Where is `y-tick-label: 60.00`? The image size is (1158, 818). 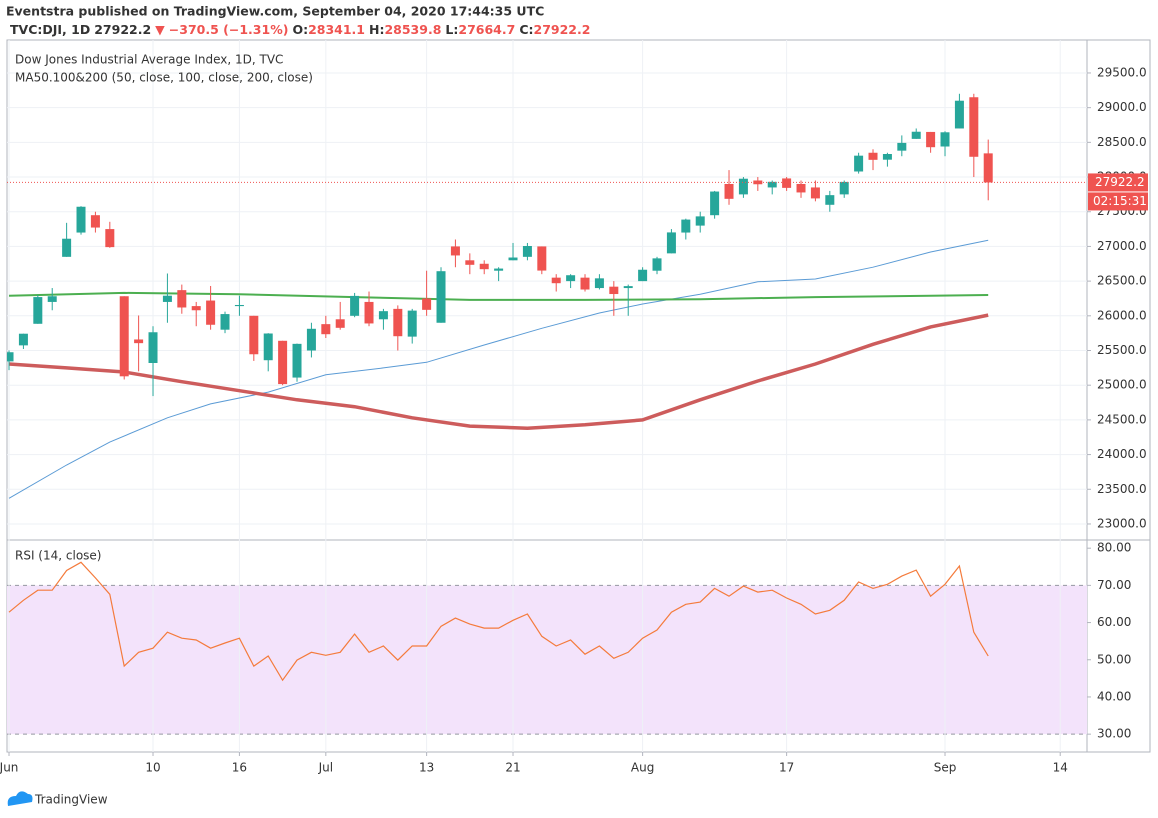
y-tick-label: 60.00 is located at coordinates (1114, 622).